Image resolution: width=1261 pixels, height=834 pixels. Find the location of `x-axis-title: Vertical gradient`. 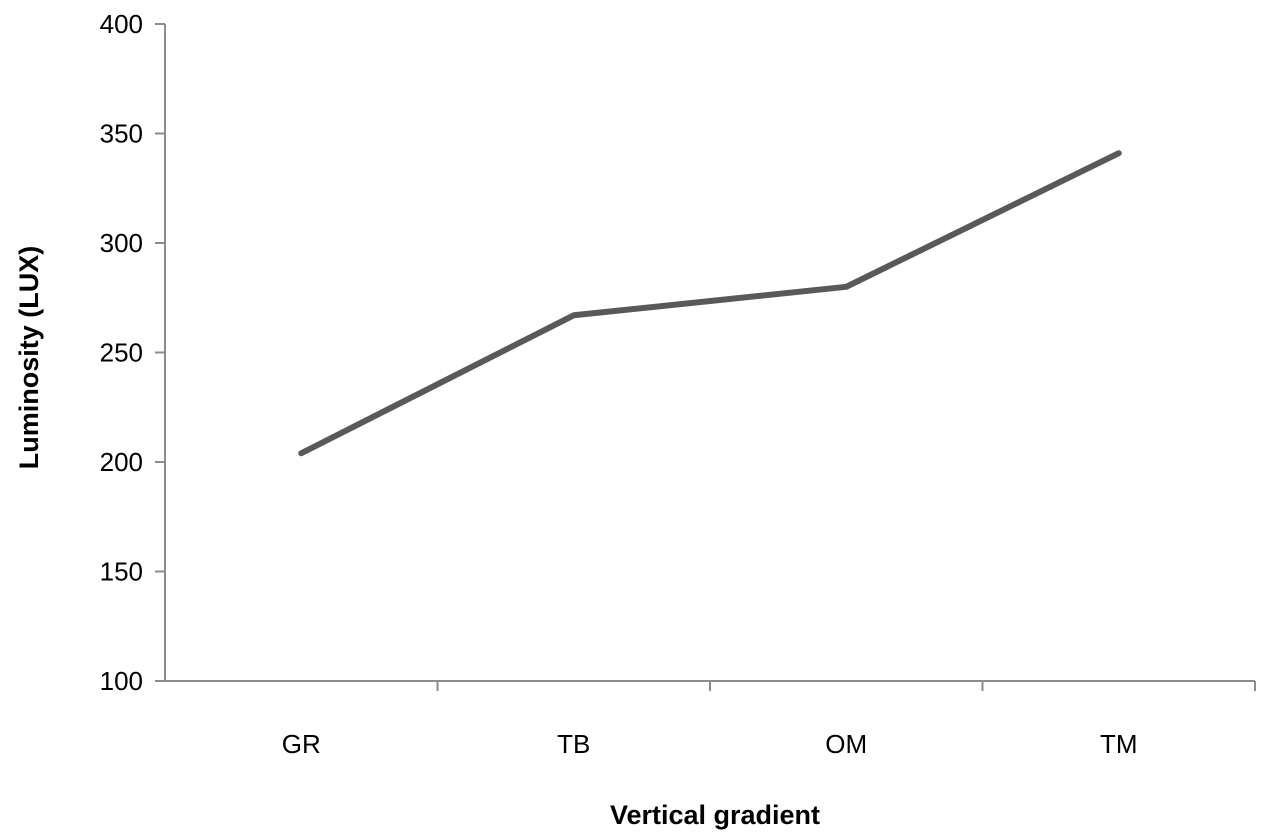

x-axis-title: Vertical gradient is located at coordinates (715, 815).